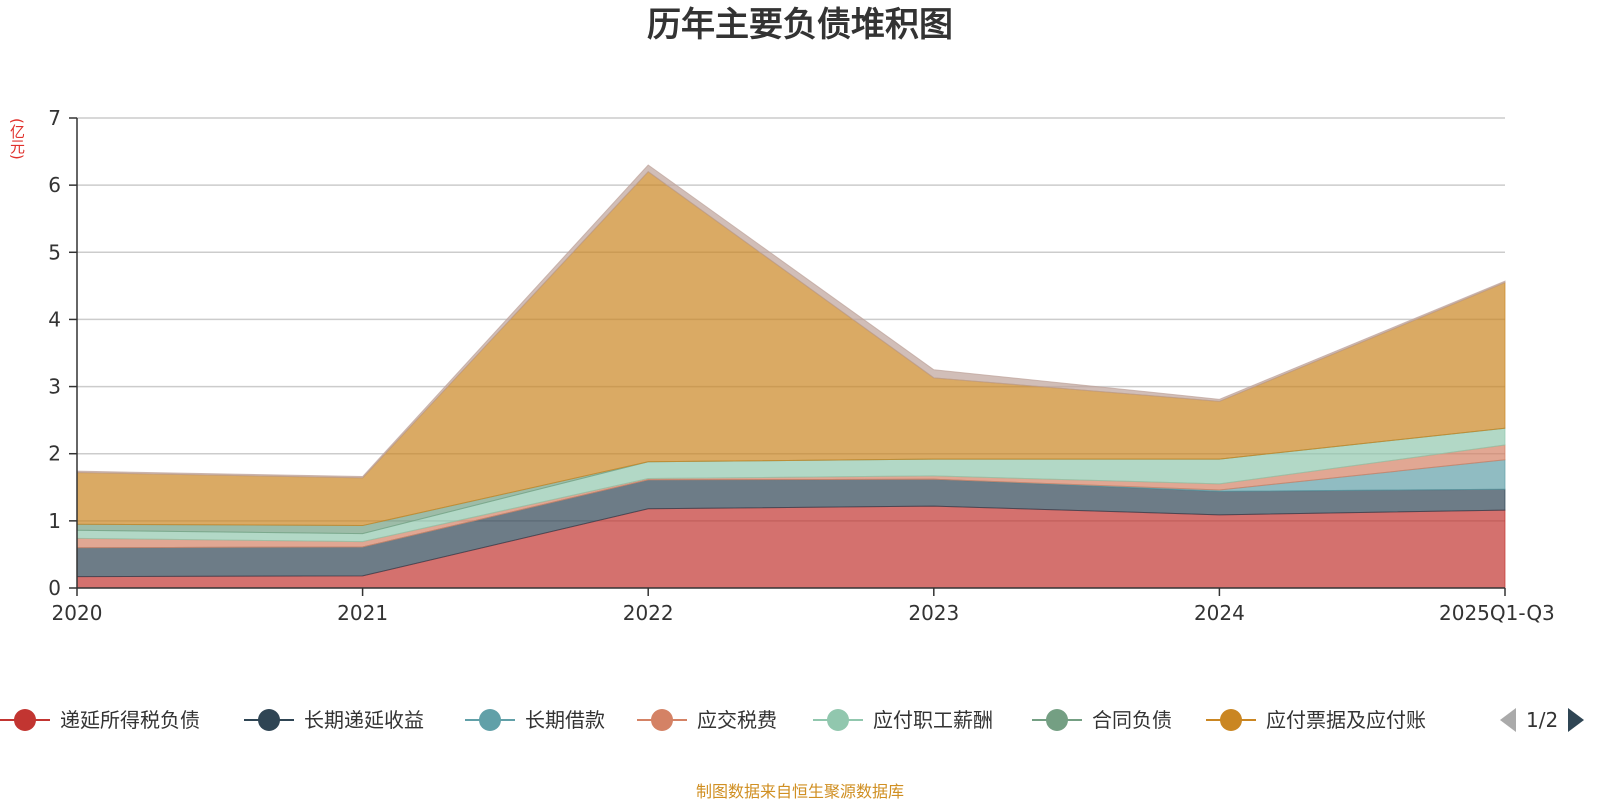  What do you see at coordinates (54, 319) in the screenshot?
I see `y-tick-label: 4` at bounding box center [54, 319].